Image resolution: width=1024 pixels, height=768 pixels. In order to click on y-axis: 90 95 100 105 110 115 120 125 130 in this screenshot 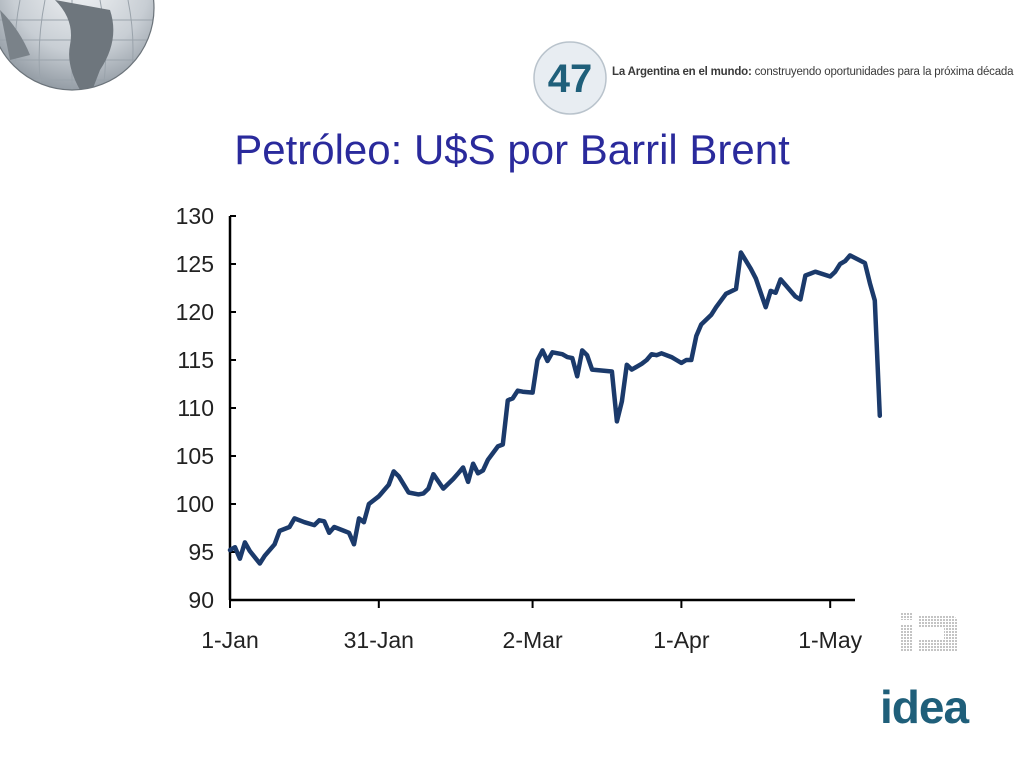, I will do `click(206, 408)`.